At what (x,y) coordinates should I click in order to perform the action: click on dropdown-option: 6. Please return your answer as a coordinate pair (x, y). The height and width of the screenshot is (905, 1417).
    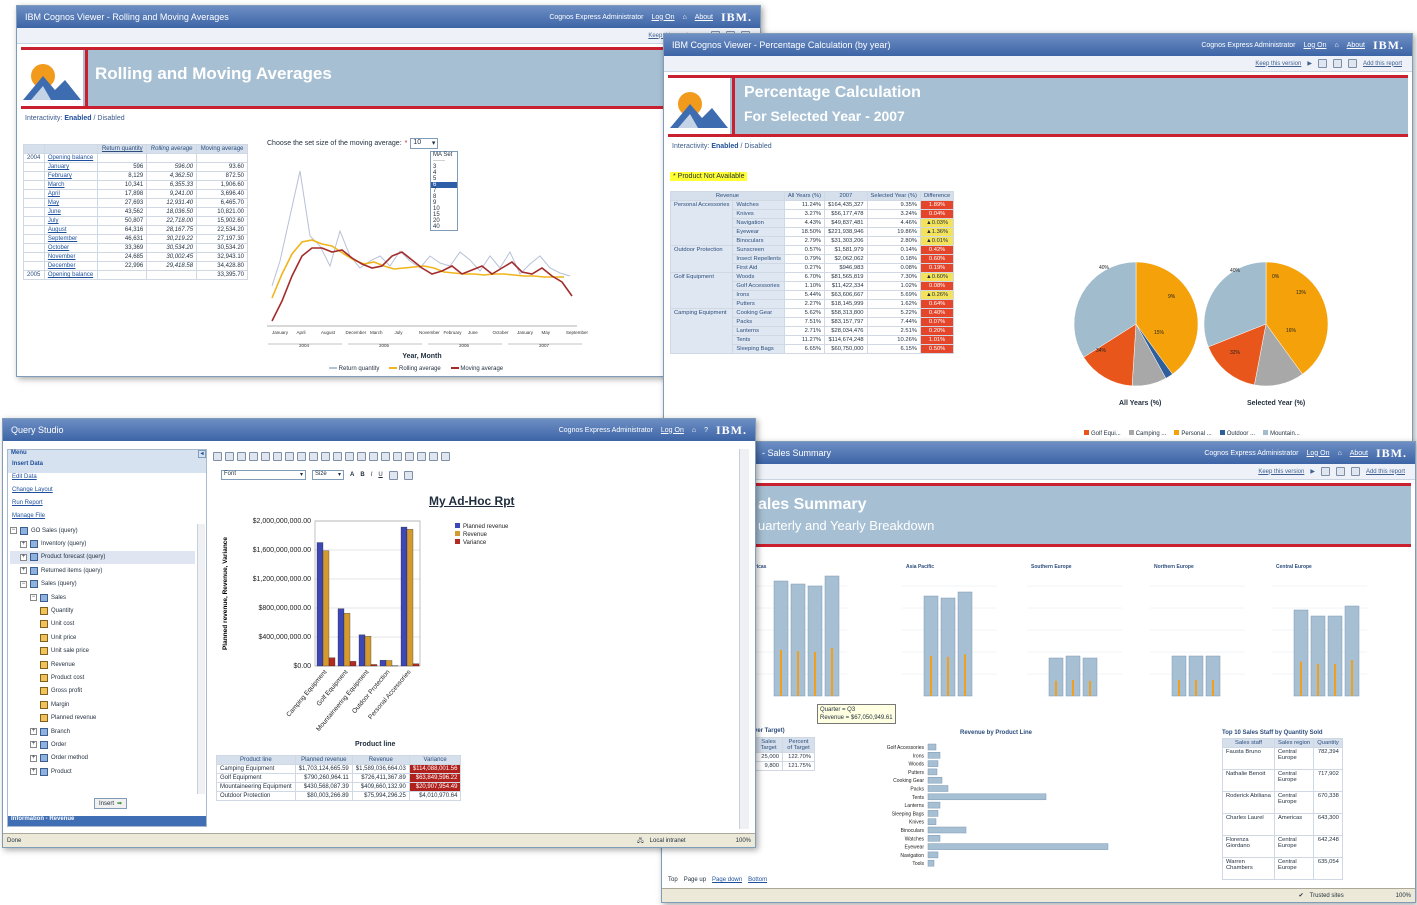
    Looking at the image, I should click on (444, 185).